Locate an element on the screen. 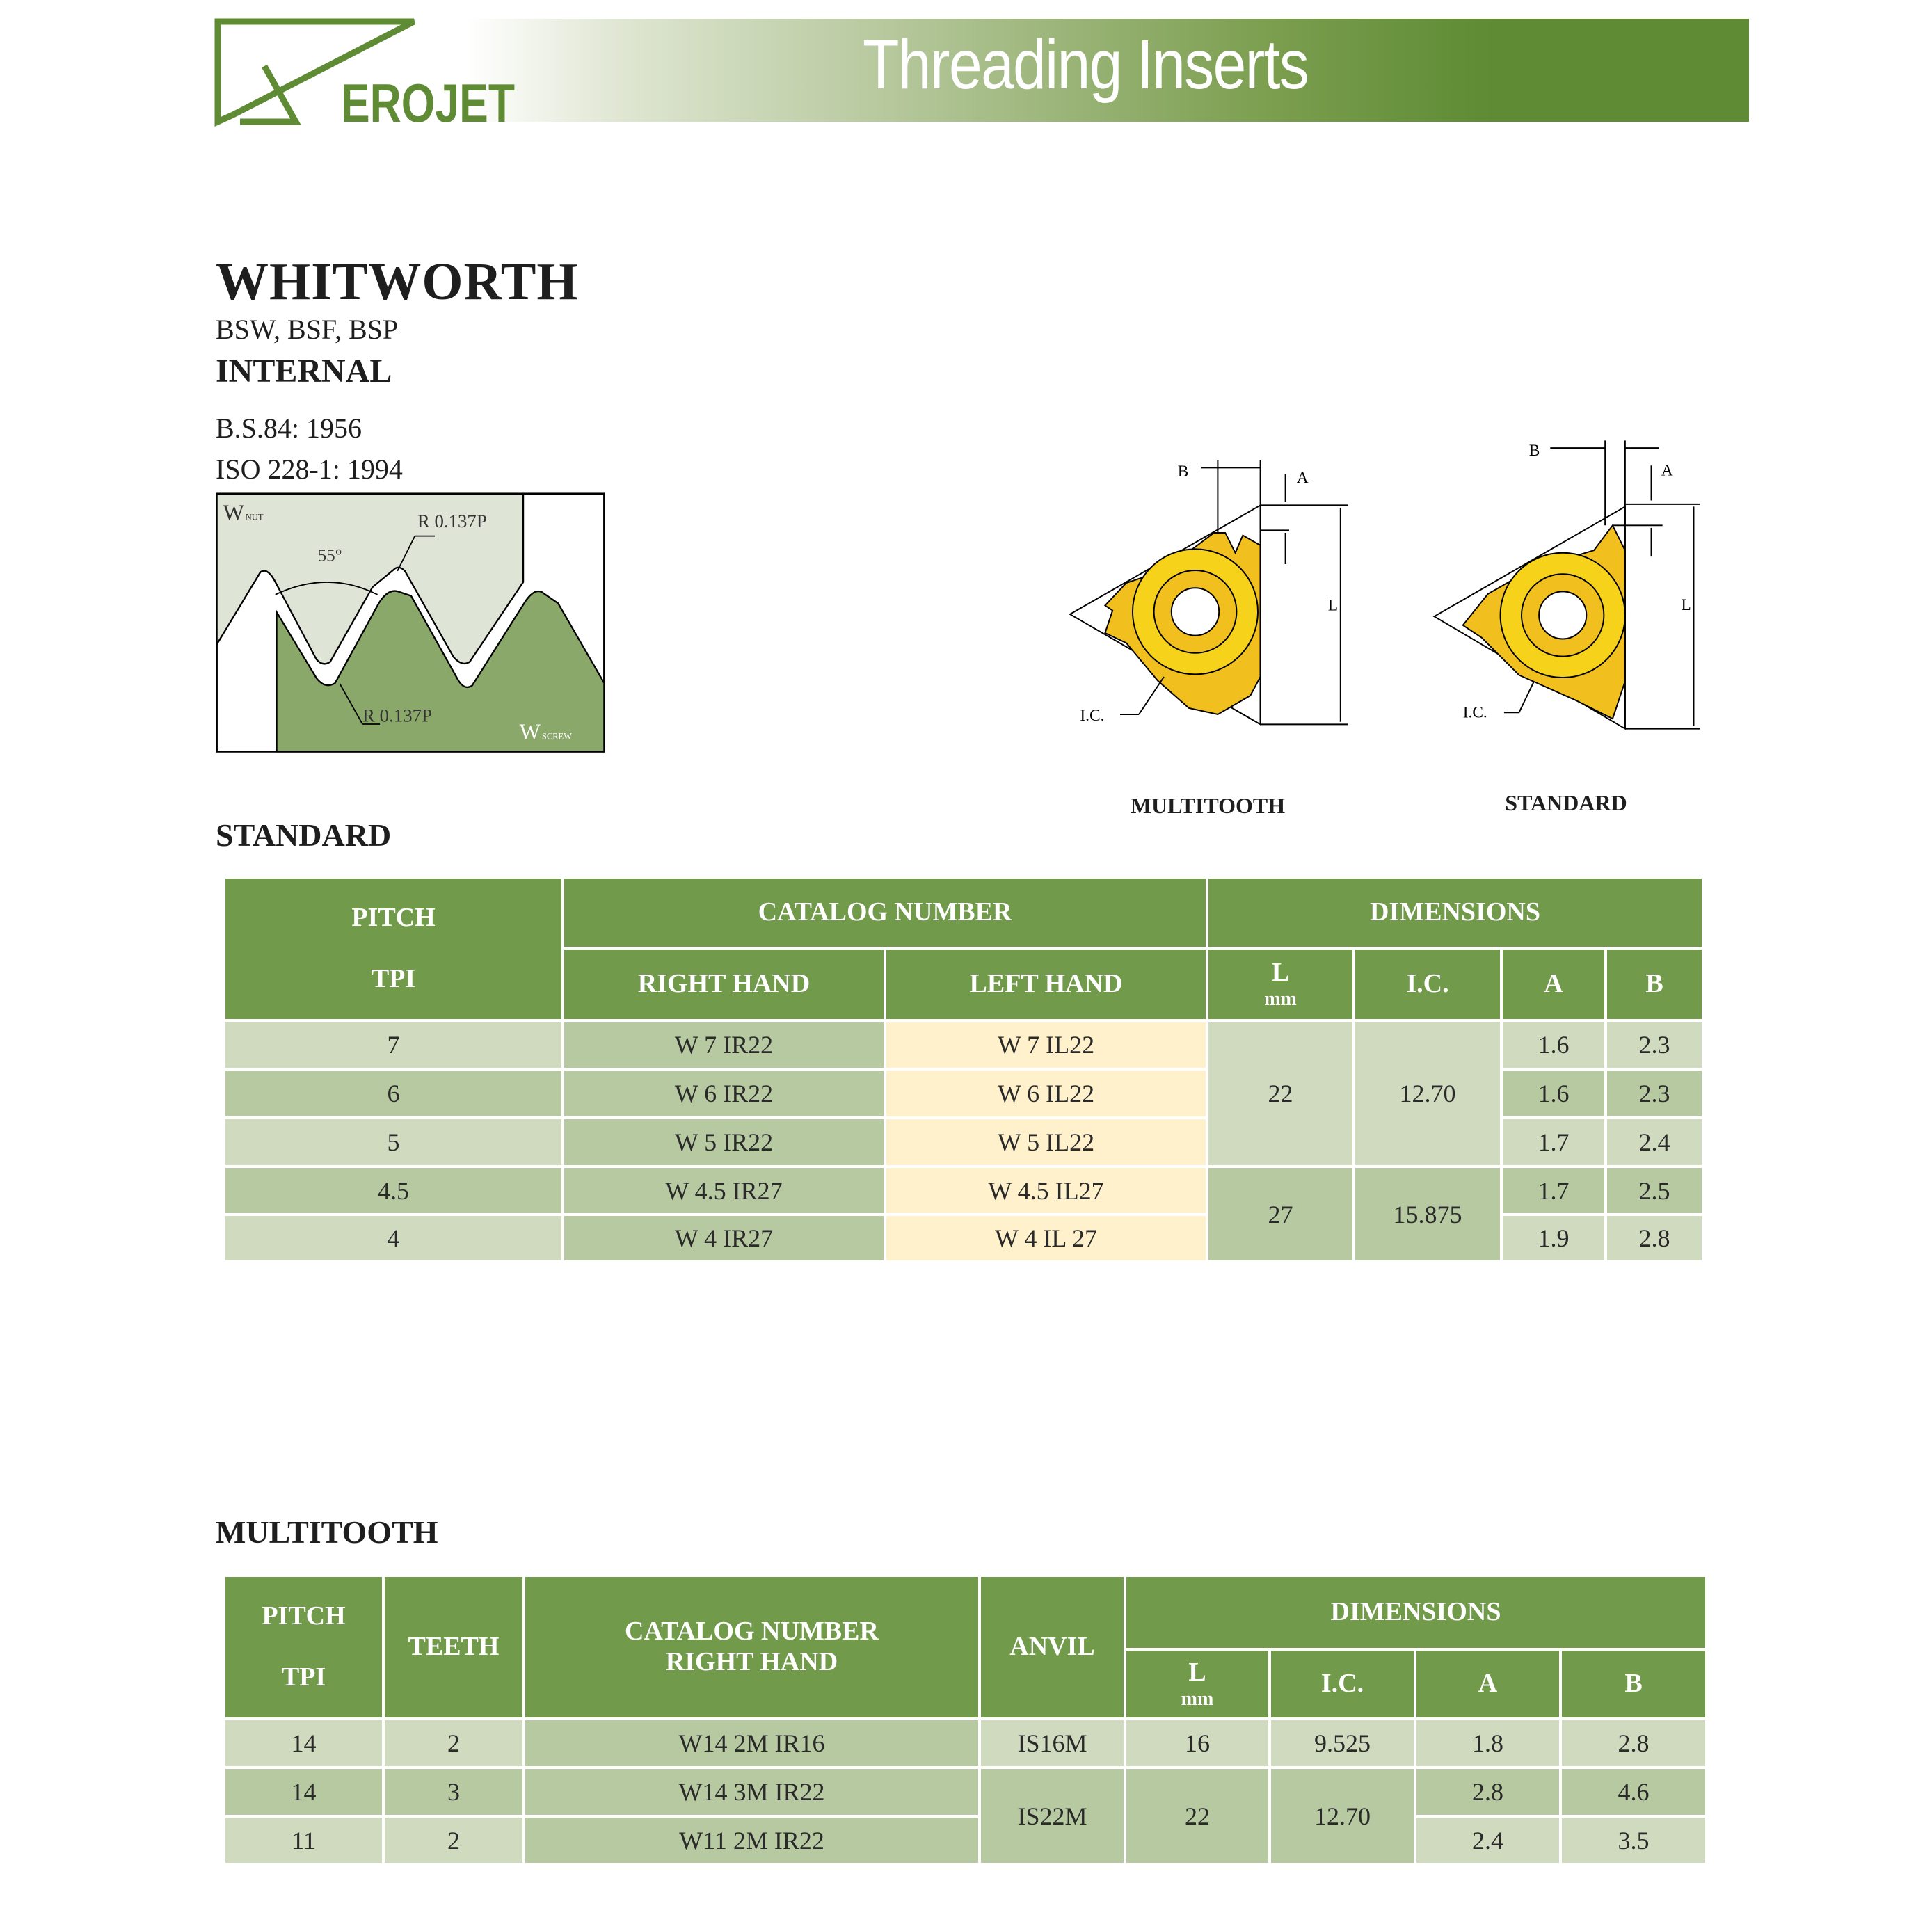 This screenshot has width=1932, height=1931. aerojet-logo: EROJET is located at coordinates (364, 73).